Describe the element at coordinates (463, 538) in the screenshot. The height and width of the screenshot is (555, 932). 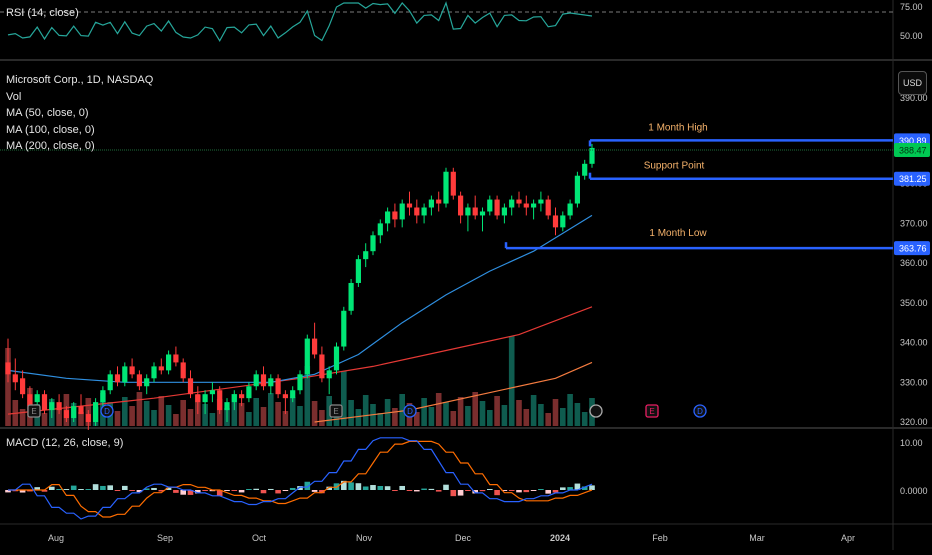
I see `x-axis-label: Dec` at that location.